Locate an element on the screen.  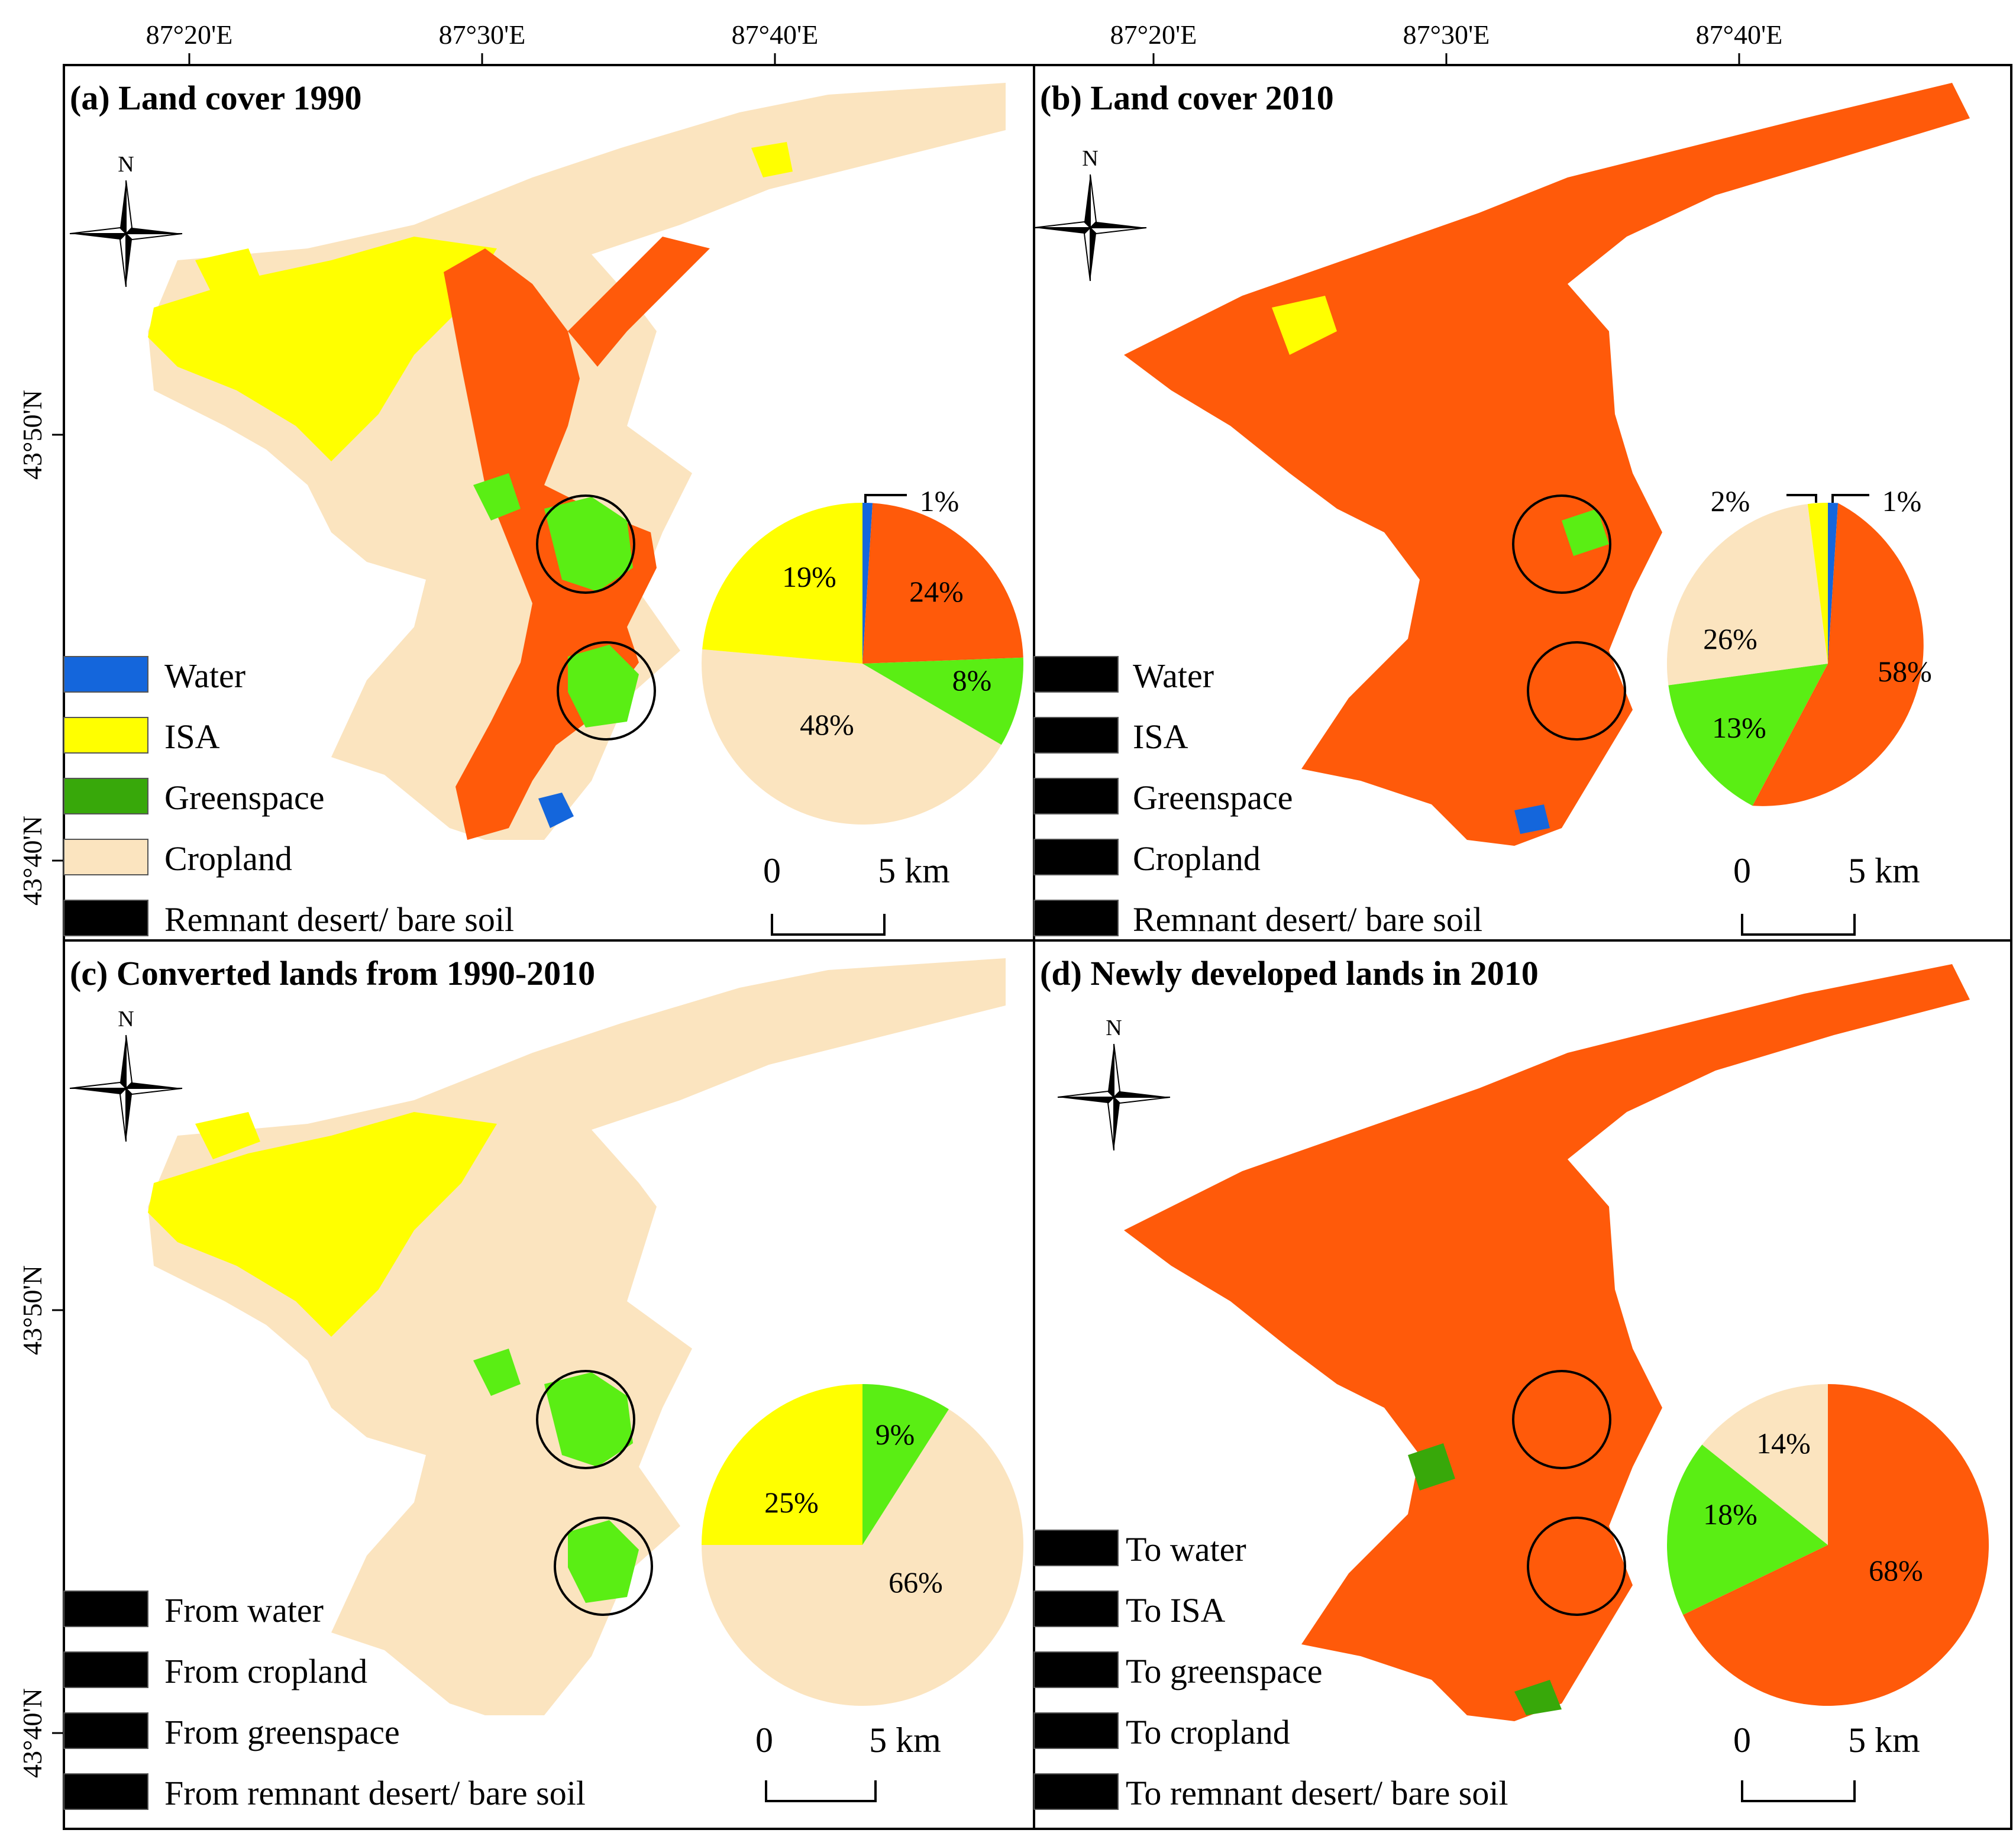
panel-title: (c) Converted lands from 1990-2010 is located at coordinates (332, 973).